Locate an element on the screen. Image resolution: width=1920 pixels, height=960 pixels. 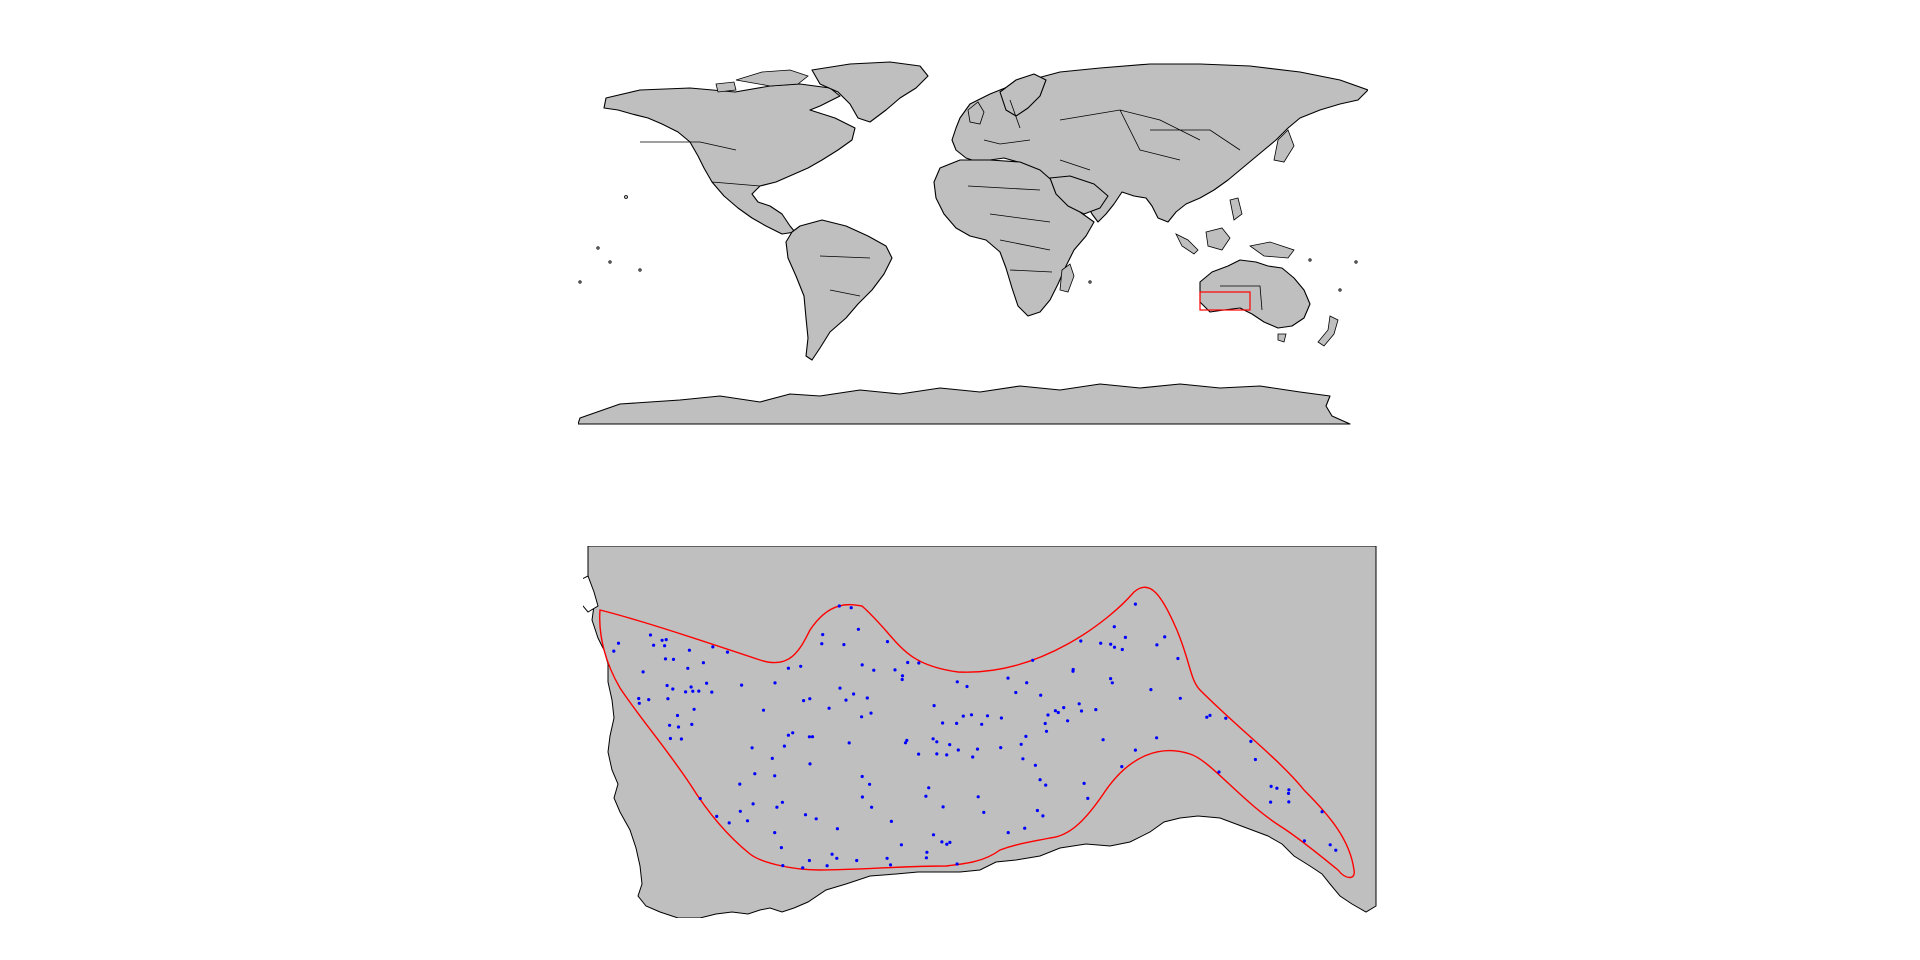
sumatra-island is located at coordinates (1187, 244).